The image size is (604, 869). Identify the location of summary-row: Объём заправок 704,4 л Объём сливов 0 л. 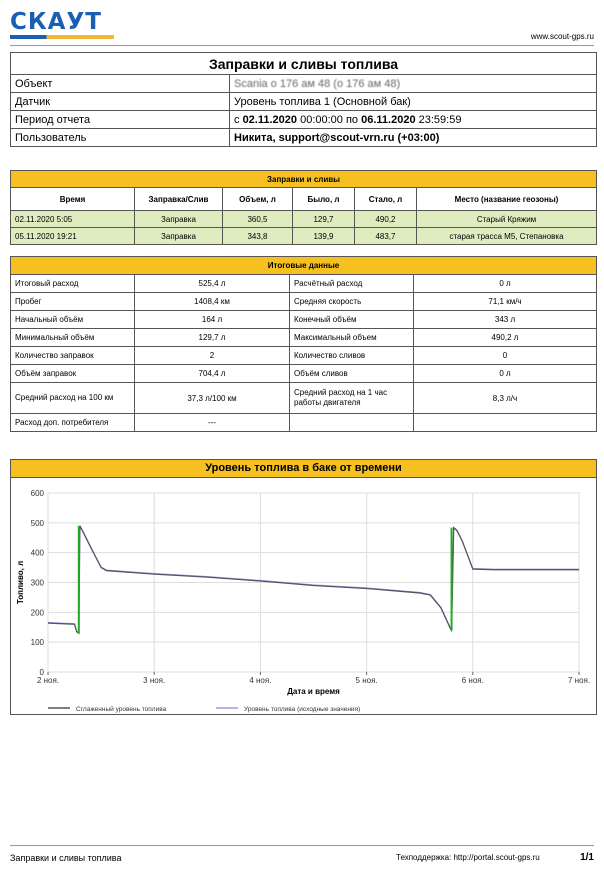
(303, 373).